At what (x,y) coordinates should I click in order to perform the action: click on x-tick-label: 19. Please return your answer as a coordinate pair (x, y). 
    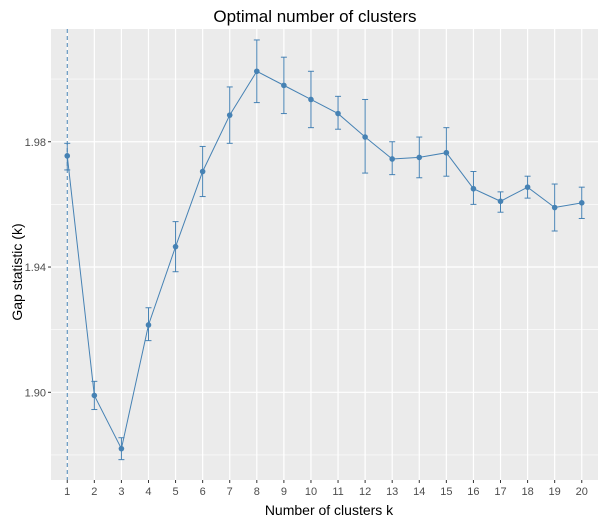
    Looking at the image, I should click on (555, 492).